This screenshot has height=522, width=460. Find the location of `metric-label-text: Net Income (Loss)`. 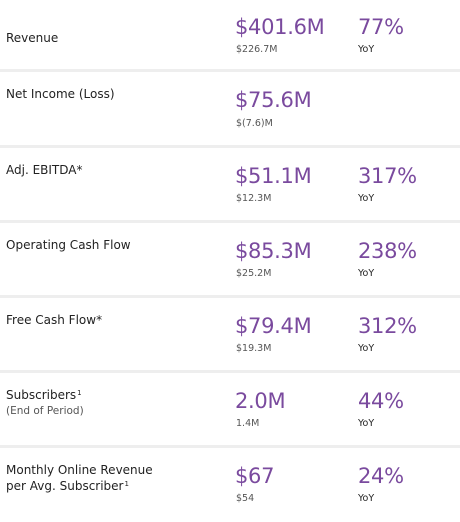

metric-label-text: Net Income (Loss) is located at coordinates (60, 94).